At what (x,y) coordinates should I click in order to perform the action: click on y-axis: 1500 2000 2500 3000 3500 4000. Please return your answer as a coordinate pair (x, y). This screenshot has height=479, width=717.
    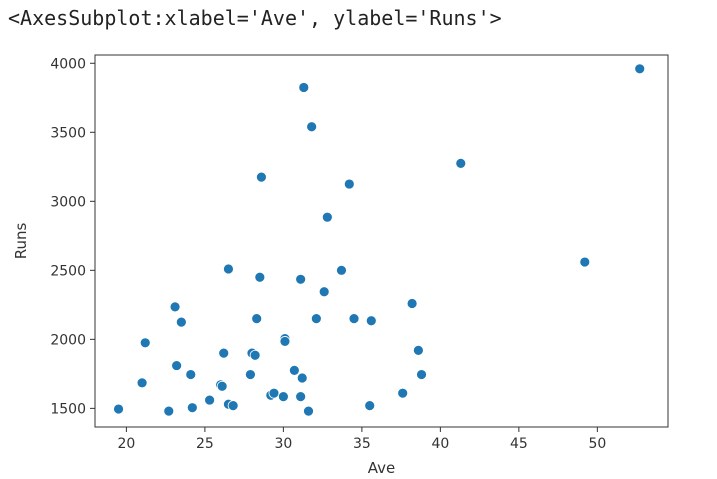
    Looking at the image, I should click on (72, 236).